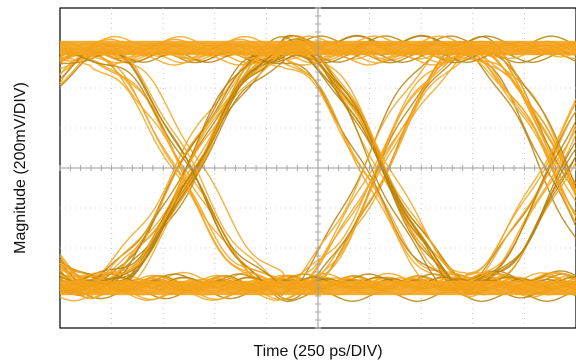 This screenshot has height=364, width=576. What do you see at coordinates (317, 351) in the screenshot?
I see `x-axis-title: Time (250 ps/DIV)` at bounding box center [317, 351].